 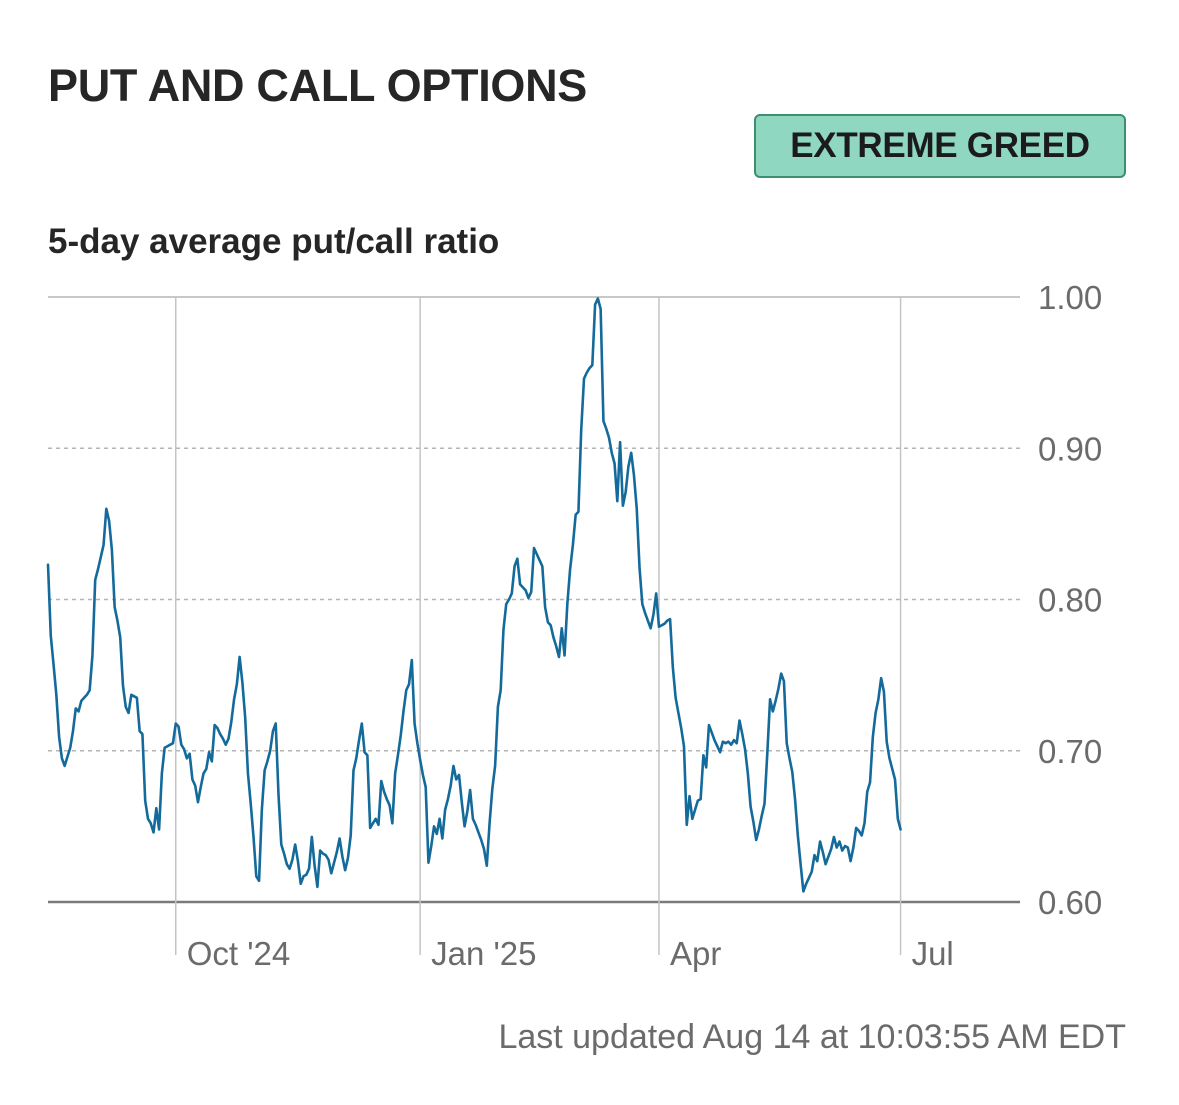 I want to click on sentiment-badge: EXTREME GREED, so click(x=940, y=146).